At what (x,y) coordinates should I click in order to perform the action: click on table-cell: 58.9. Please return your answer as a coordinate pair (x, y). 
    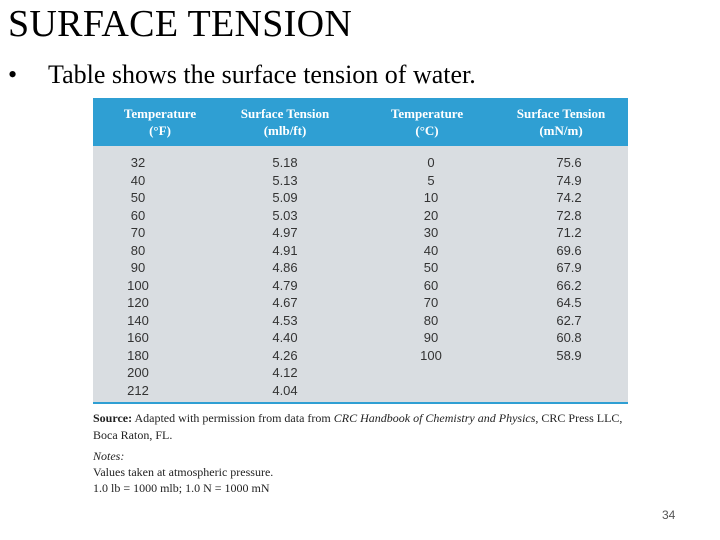
    Looking at the image, I should click on (569, 355).